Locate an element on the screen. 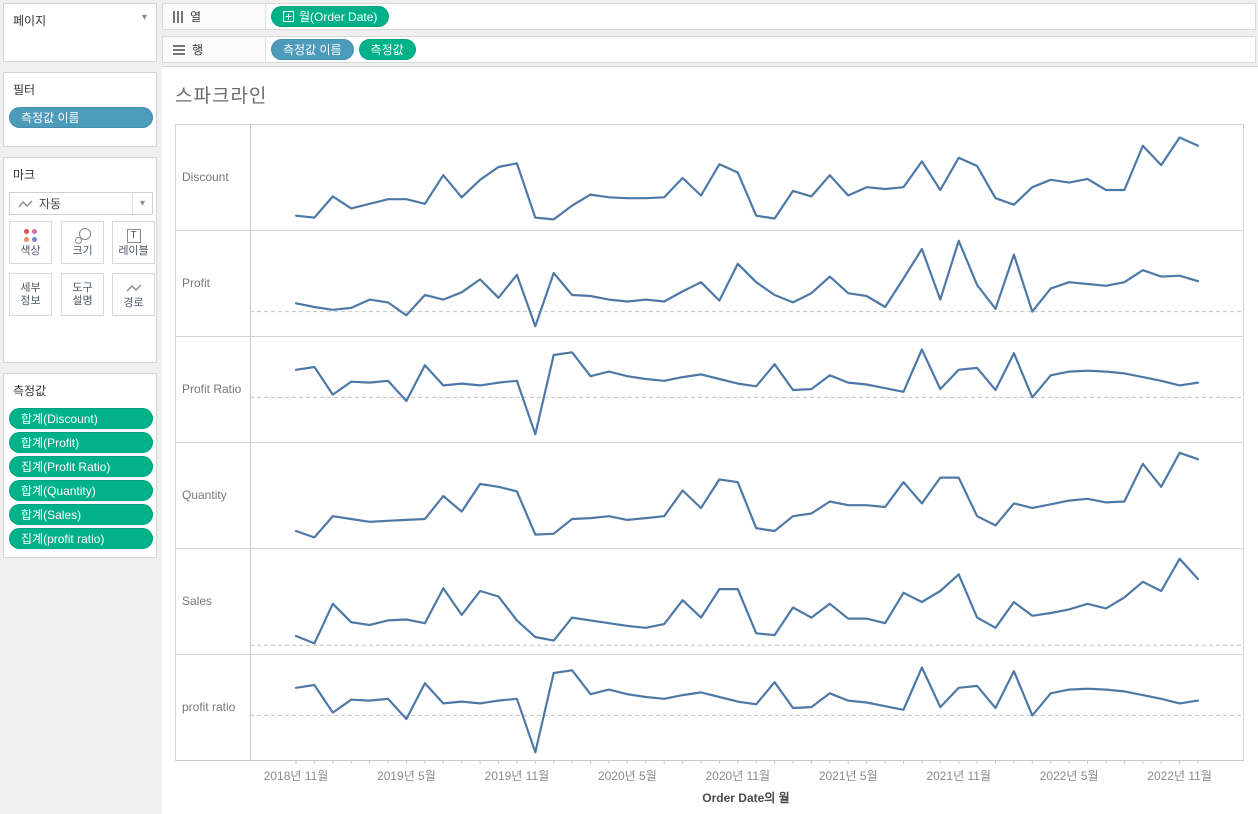 This screenshot has height=814, width=1258. measure-value-pill-label: 합계(Discount) is located at coordinates (59, 418).